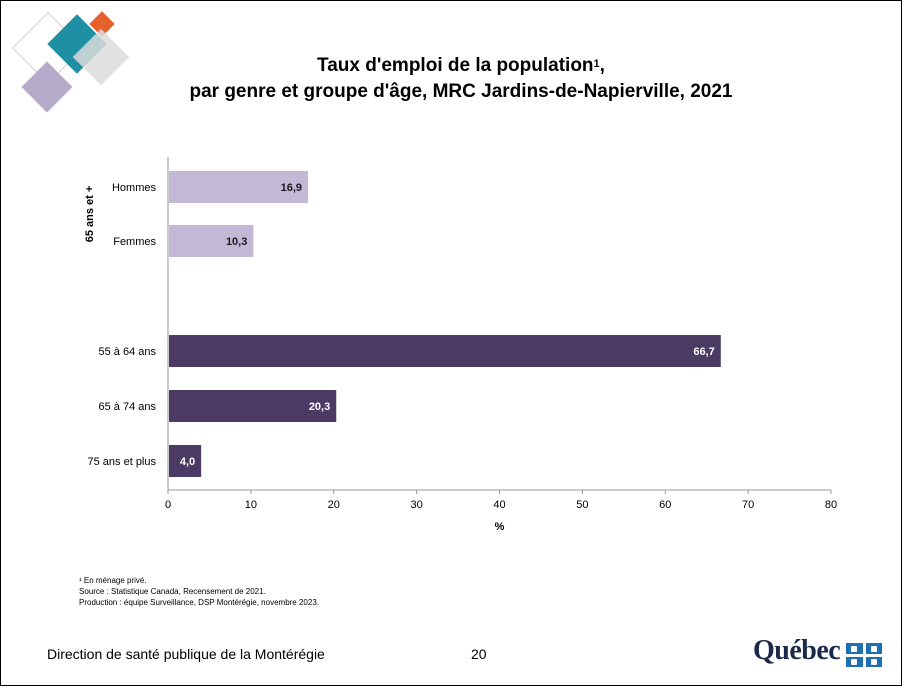  What do you see at coordinates (168, 505) in the screenshot?
I see `x-tick-label: 0` at bounding box center [168, 505].